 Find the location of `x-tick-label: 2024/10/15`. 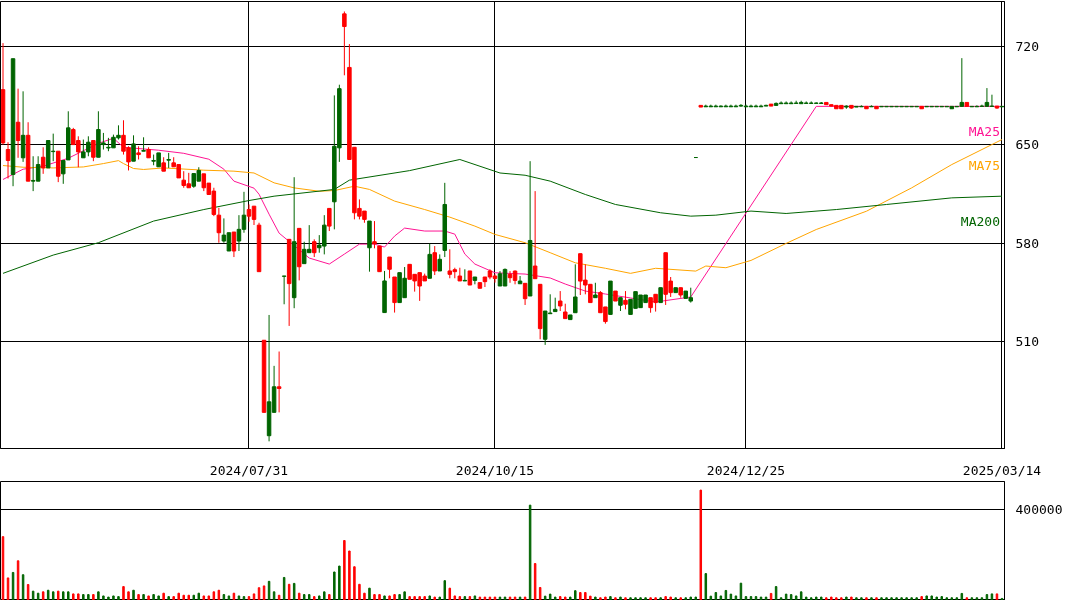

x-tick-label: 2024/10/15 is located at coordinates (495, 470).